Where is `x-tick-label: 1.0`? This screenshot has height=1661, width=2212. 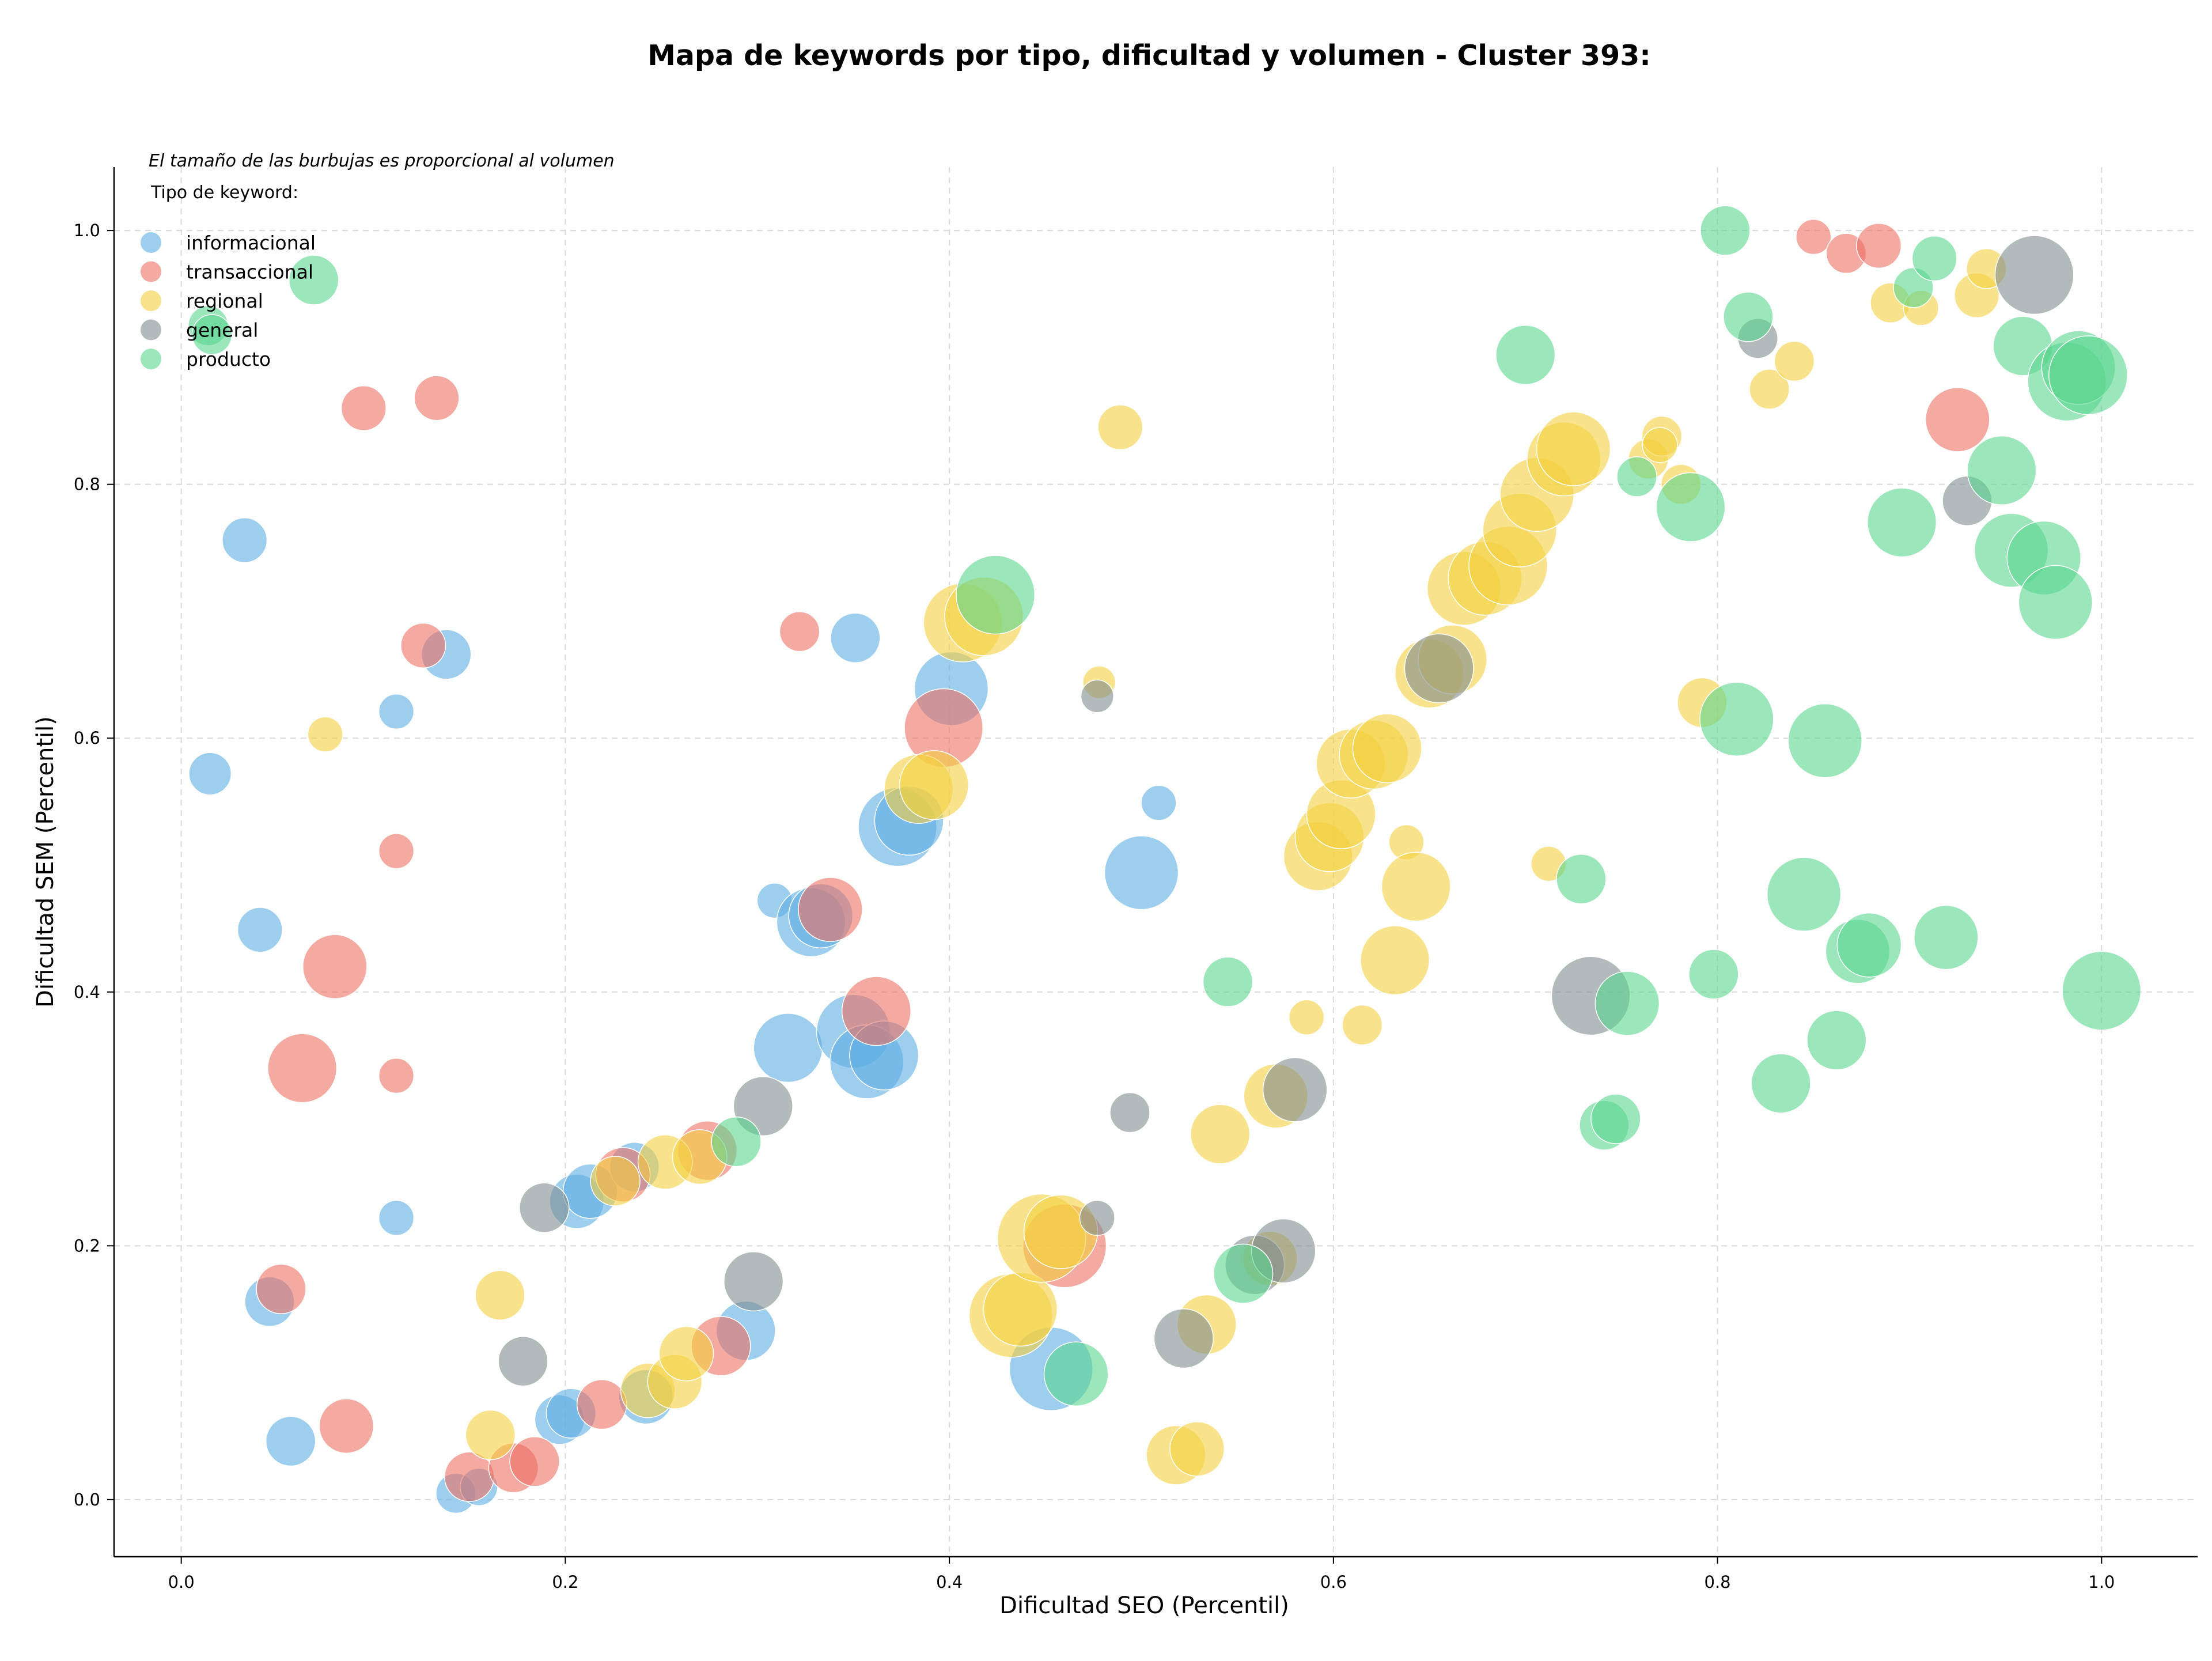 x-tick-label: 1.0 is located at coordinates (2101, 1582).